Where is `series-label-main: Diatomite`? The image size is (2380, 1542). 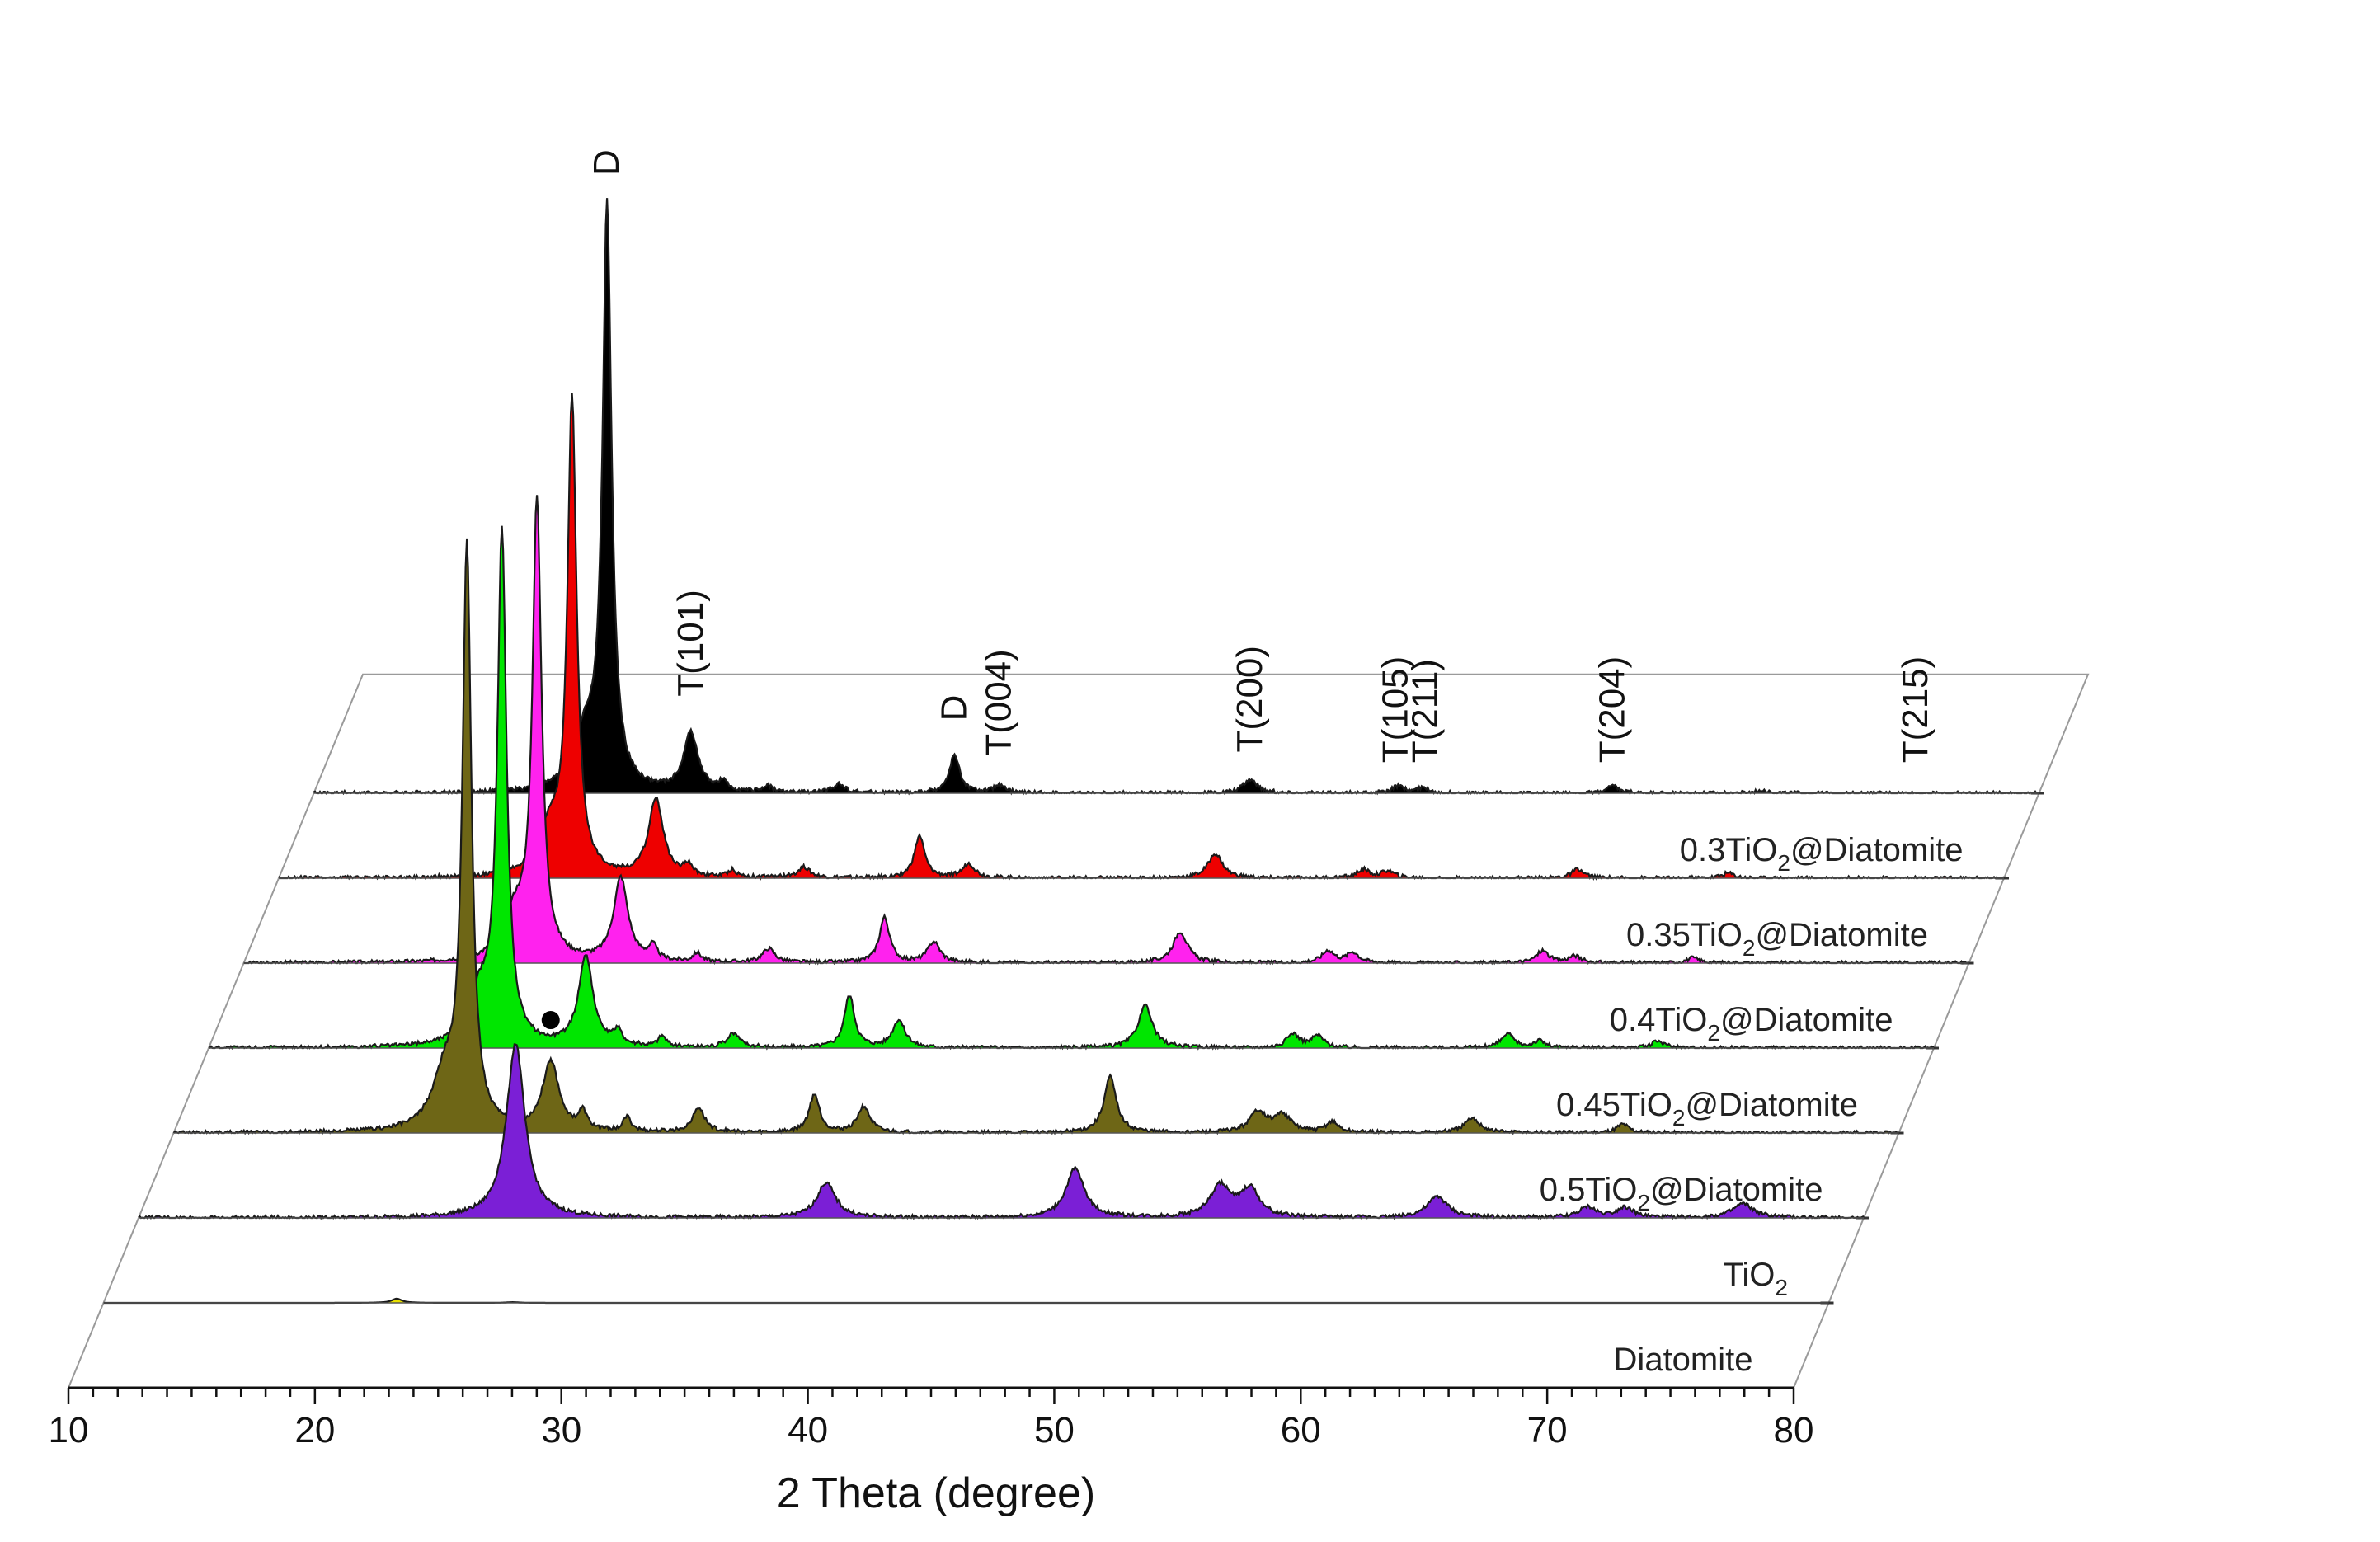
series-label-main: Diatomite is located at coordinates (1683, 1360).